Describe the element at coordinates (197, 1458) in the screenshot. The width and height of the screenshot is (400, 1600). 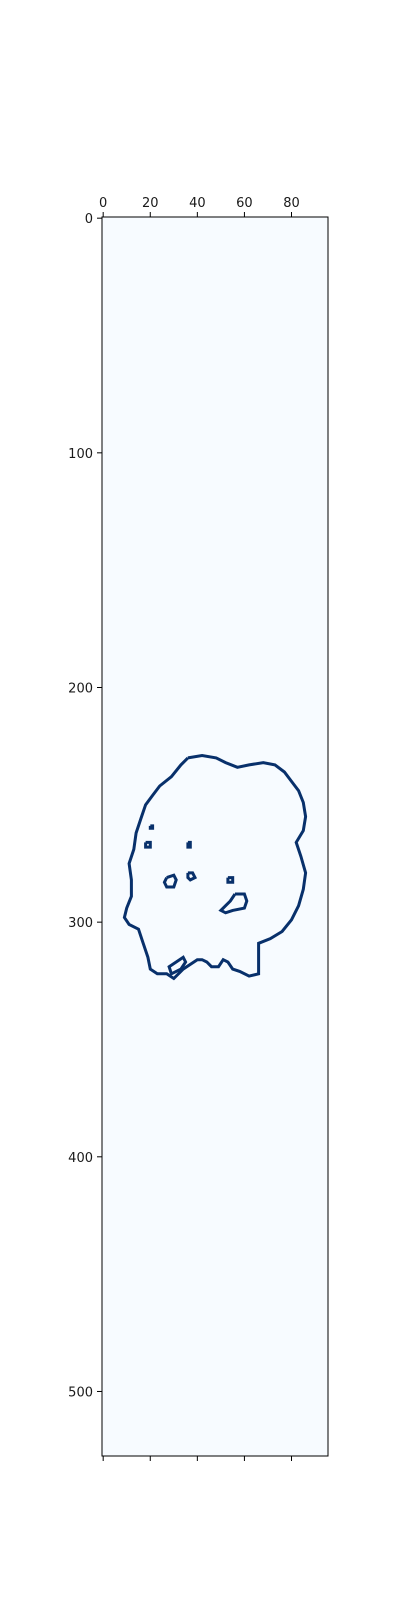
I see `x-axis-bottom-ticks` at that location.